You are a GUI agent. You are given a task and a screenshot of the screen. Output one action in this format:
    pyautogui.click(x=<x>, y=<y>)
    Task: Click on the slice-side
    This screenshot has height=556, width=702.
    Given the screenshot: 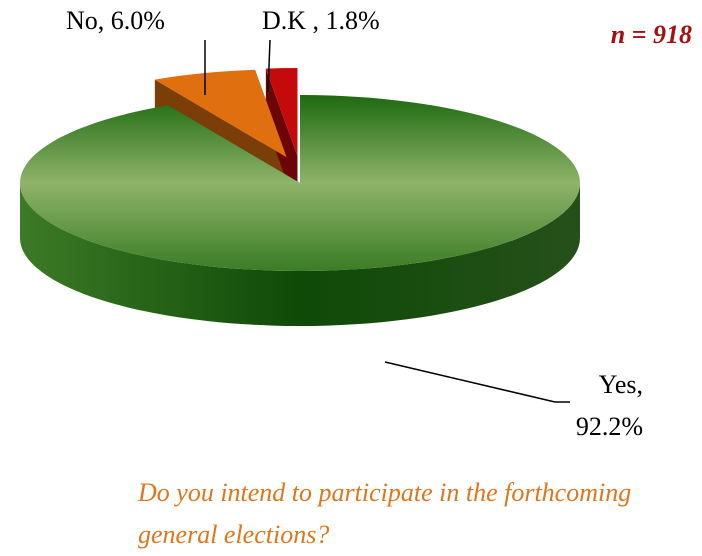 What is the action you would take?
    pyautogui.click(x=281, y=140)
    